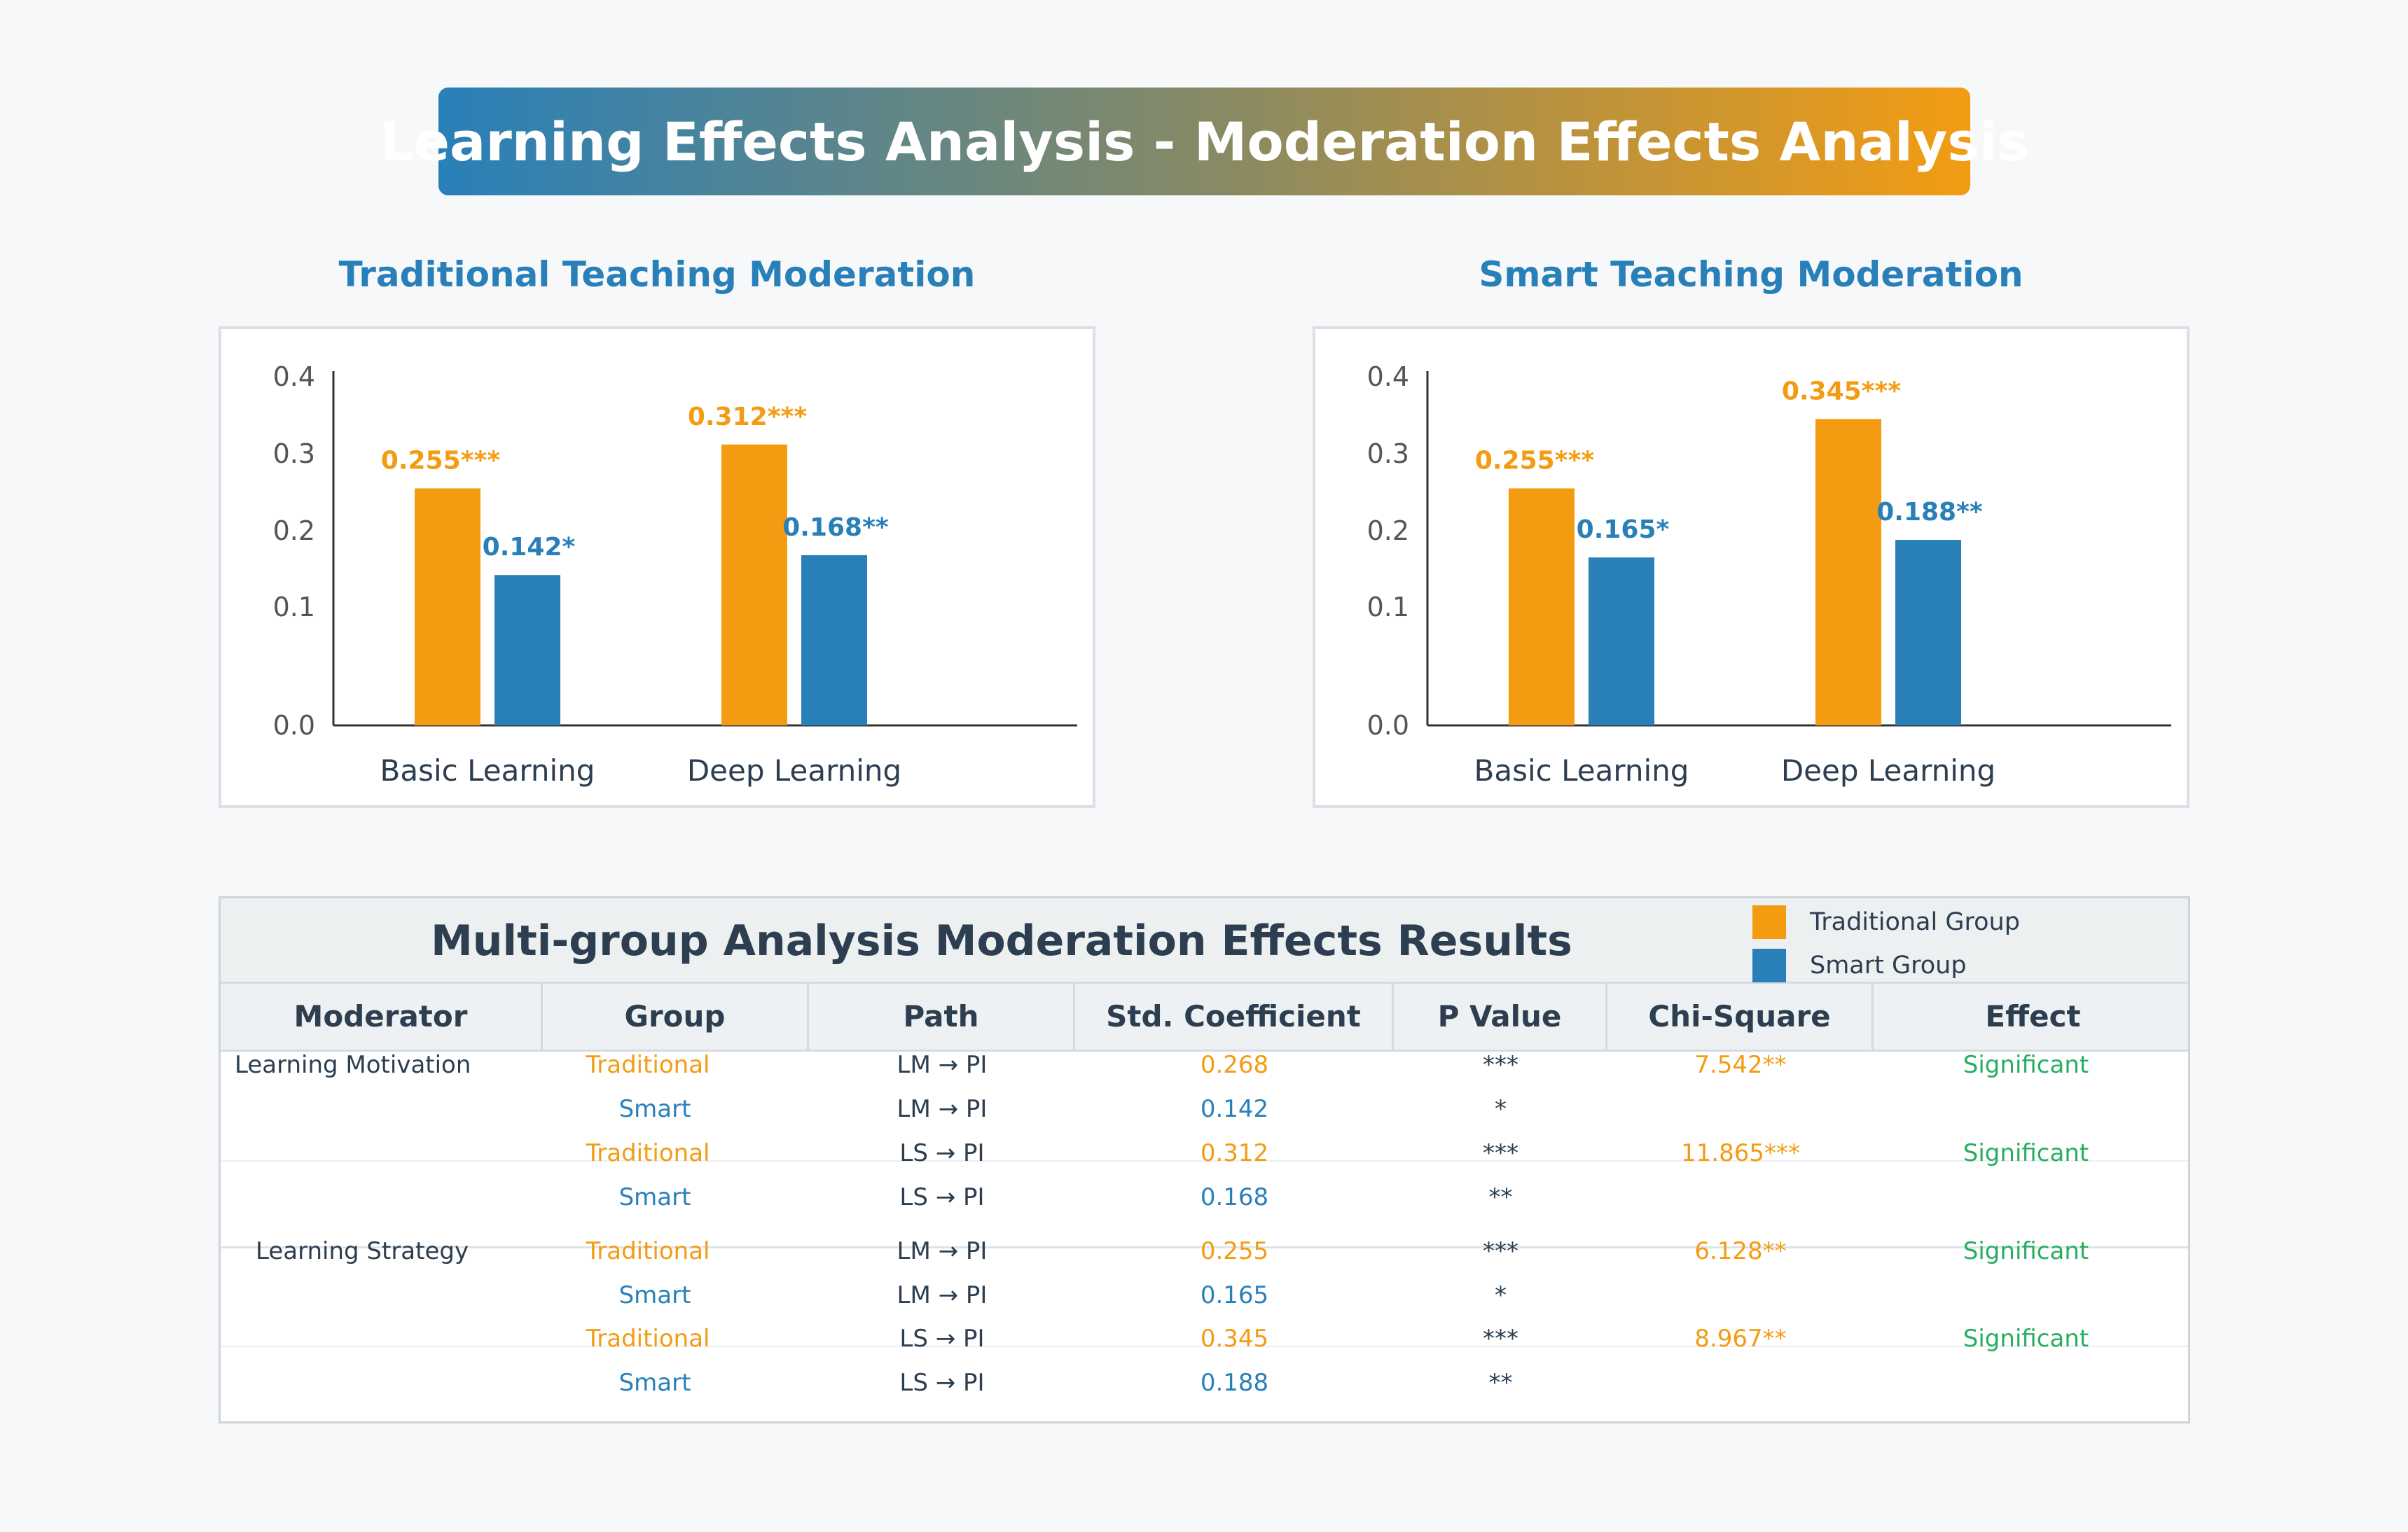  I want to click on cell-coefficient: 0.255, so click(1234, 1251).